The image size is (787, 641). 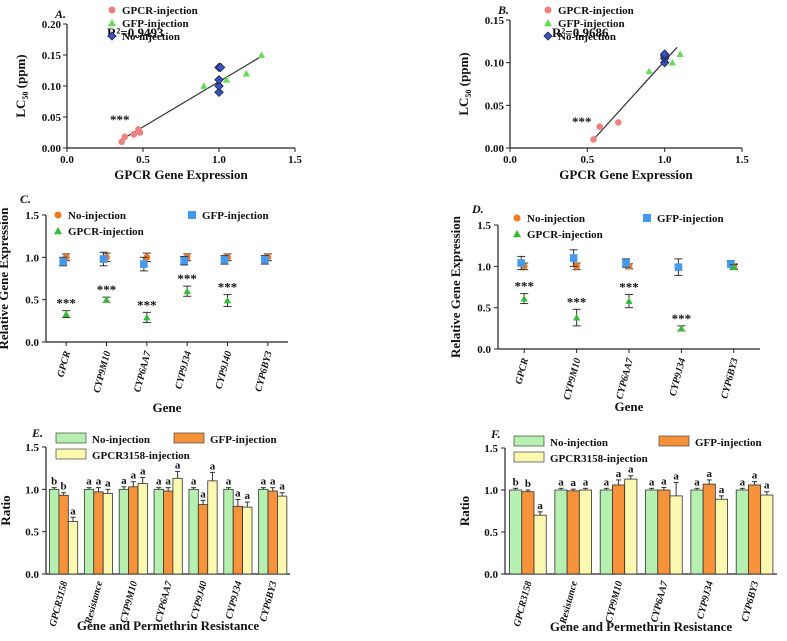 What do you see at coordinates (565, 235) in the screenshot?
I see `legend-gpcr-d: GPCR-injection` at bounding box center [565, 235].